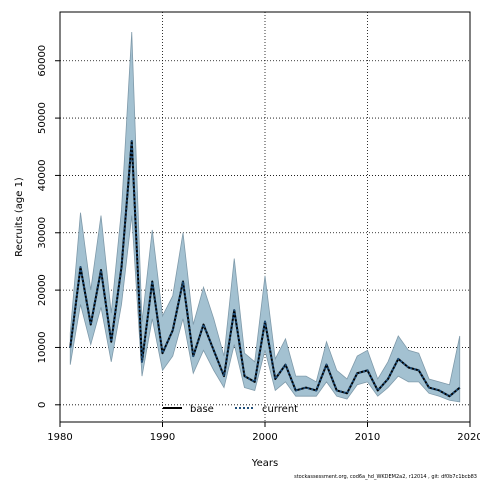 This screenshot has height=480, width=480. What do you see at coordinates (264, 437) in the screenshot?
I see `x-tick-label: 2000` at bounding box center [264, 437].